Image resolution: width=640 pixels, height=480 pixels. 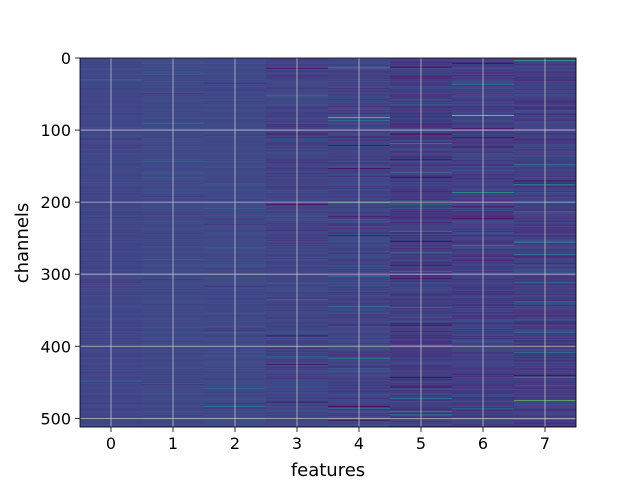 What do you see at coordinates (297, 443) in the screenshot?
I see `x-tick-label: 3` at bounding box center [297, 443].